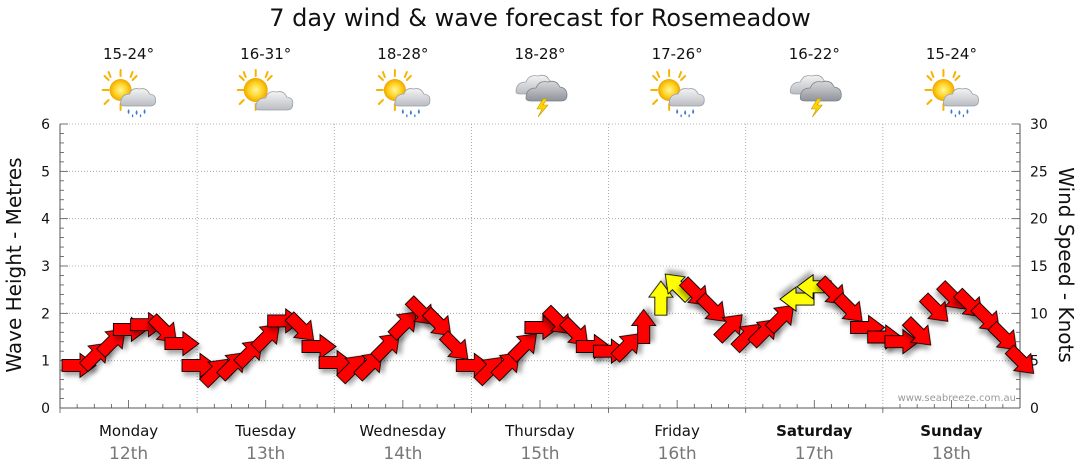 This screenshot has height=475, width=1080. I want to click on day-name-label: Wednesday, so click(402, 431).